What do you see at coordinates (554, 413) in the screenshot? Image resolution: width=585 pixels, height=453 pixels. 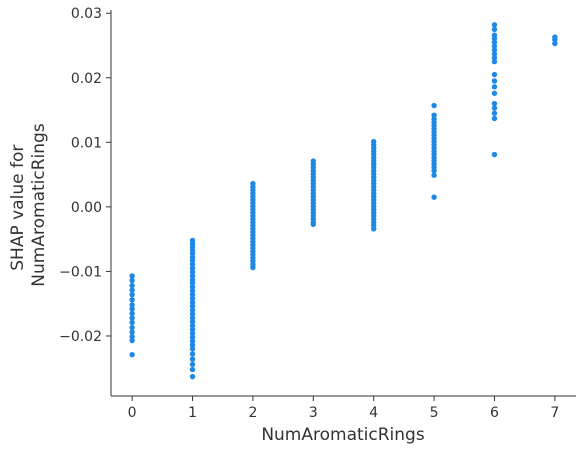 I see `x-tick-label: 7` at bounding box center [554, 413].